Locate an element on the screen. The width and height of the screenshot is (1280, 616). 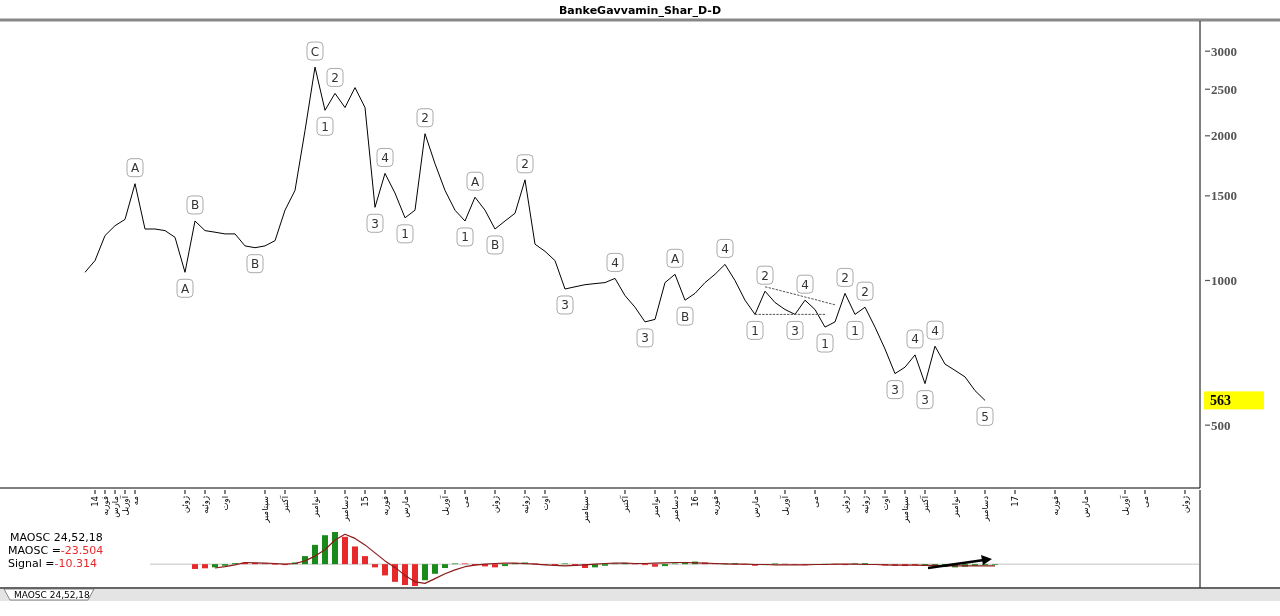
y-tick-label: 1500 is located at coordinates (1224, 196).